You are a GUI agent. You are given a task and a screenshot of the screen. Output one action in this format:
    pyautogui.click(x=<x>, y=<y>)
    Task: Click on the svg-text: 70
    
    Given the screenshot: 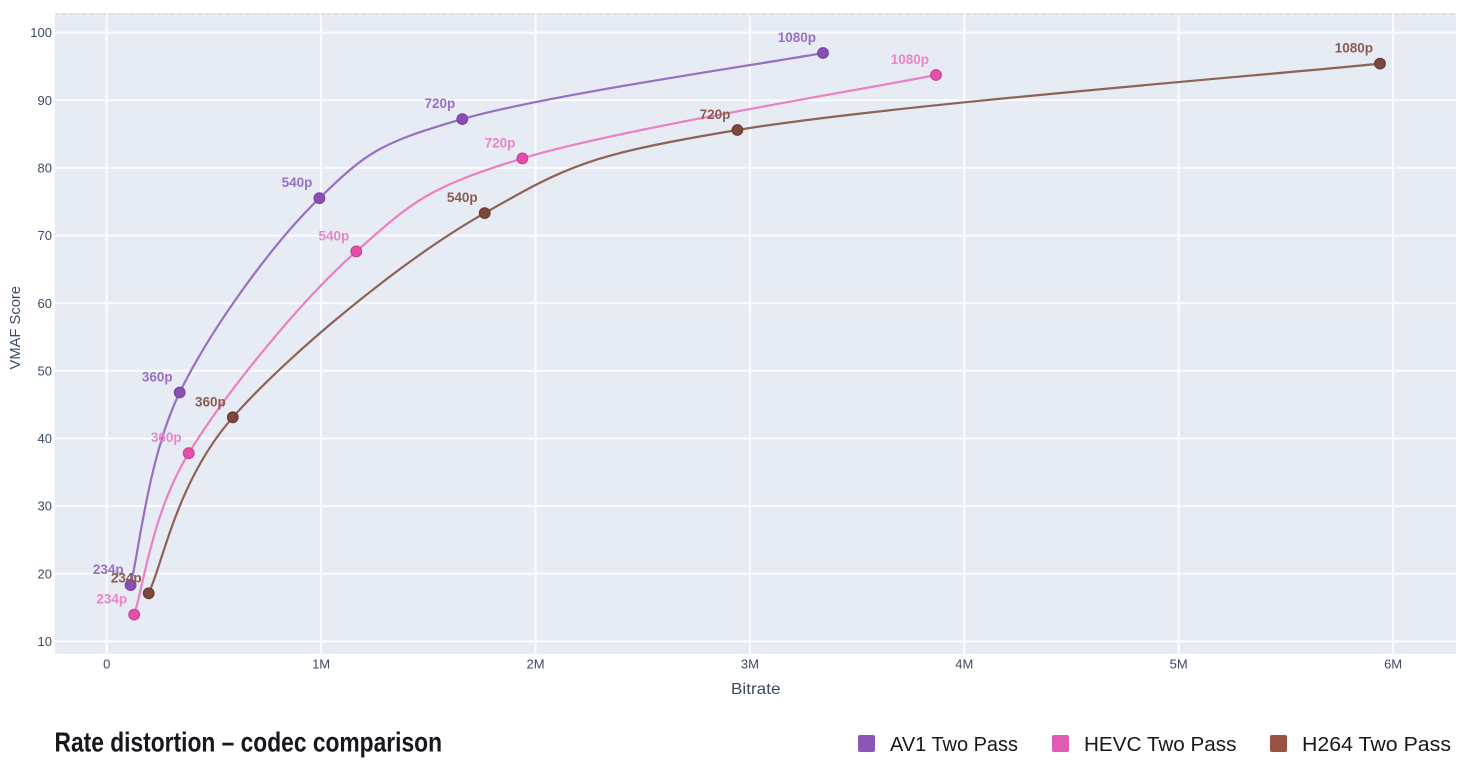 What is the action you would take?
    pyautogui.click(x=45, y=235)
    